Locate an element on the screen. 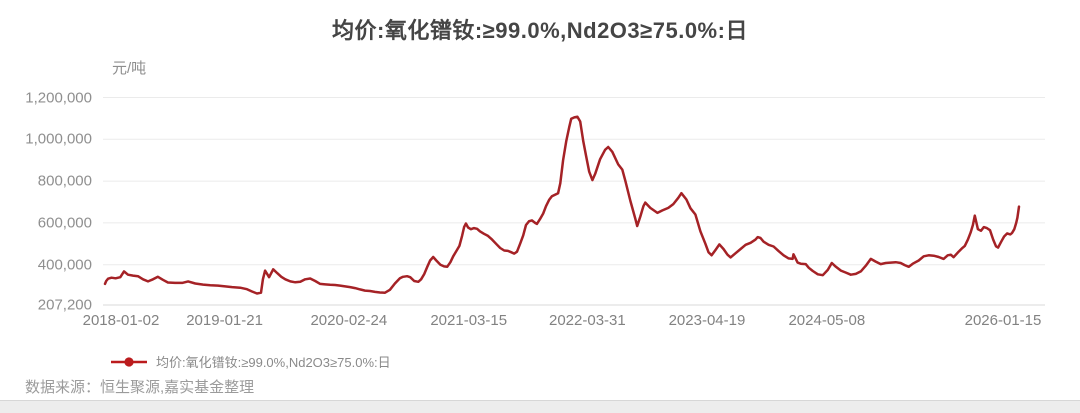 The height and width of the screenshot is (413, 1080). footer-strip is located at coordinates (540, 406).